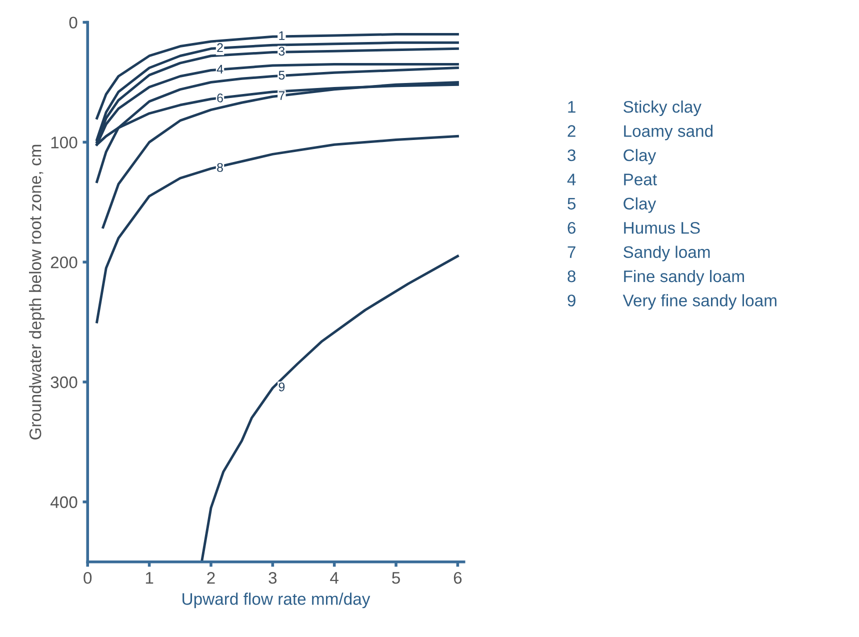 The height and width of the screenshot is (637, 859). I want to click on x-tick-label: 1, so click(150, 578).